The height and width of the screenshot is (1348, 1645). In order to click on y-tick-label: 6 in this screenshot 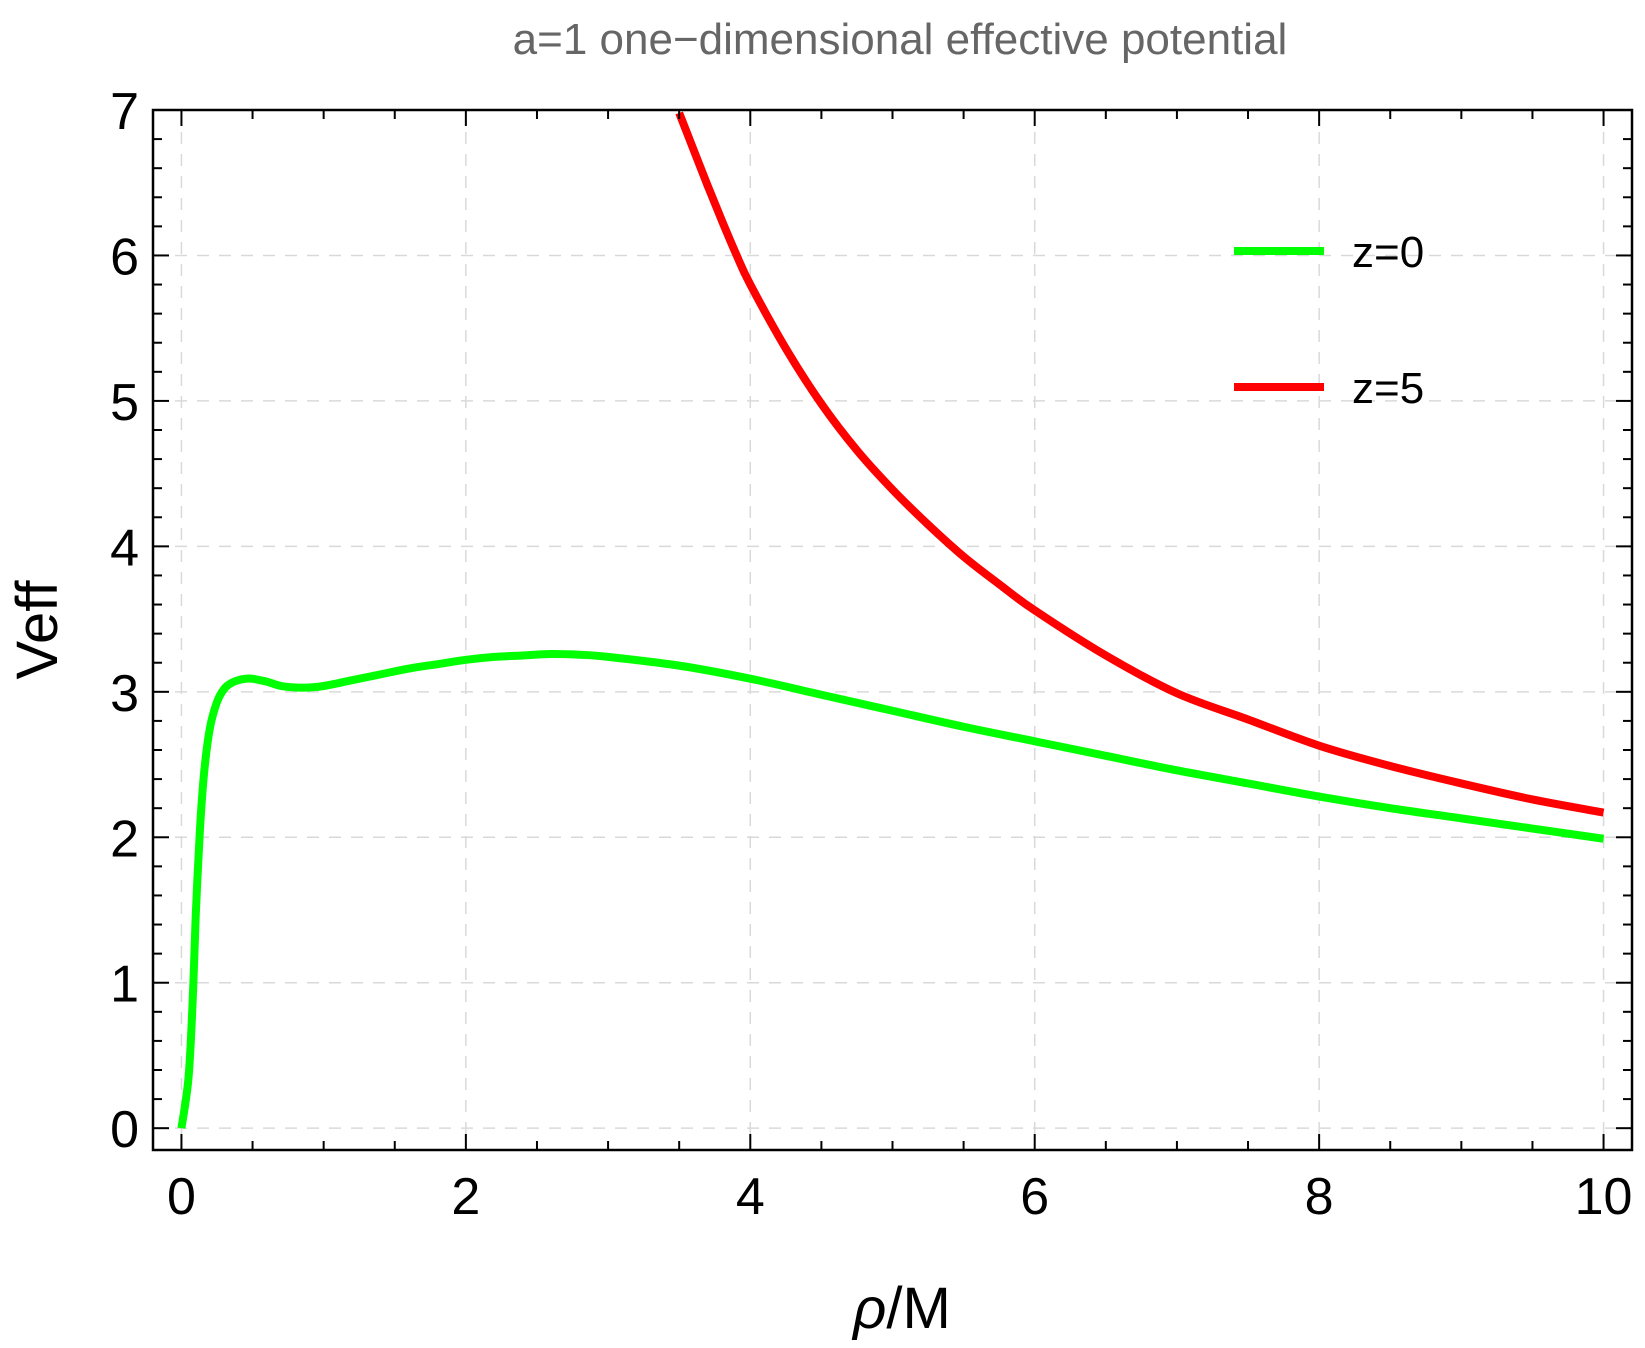, I will do `click(124, 257)`.